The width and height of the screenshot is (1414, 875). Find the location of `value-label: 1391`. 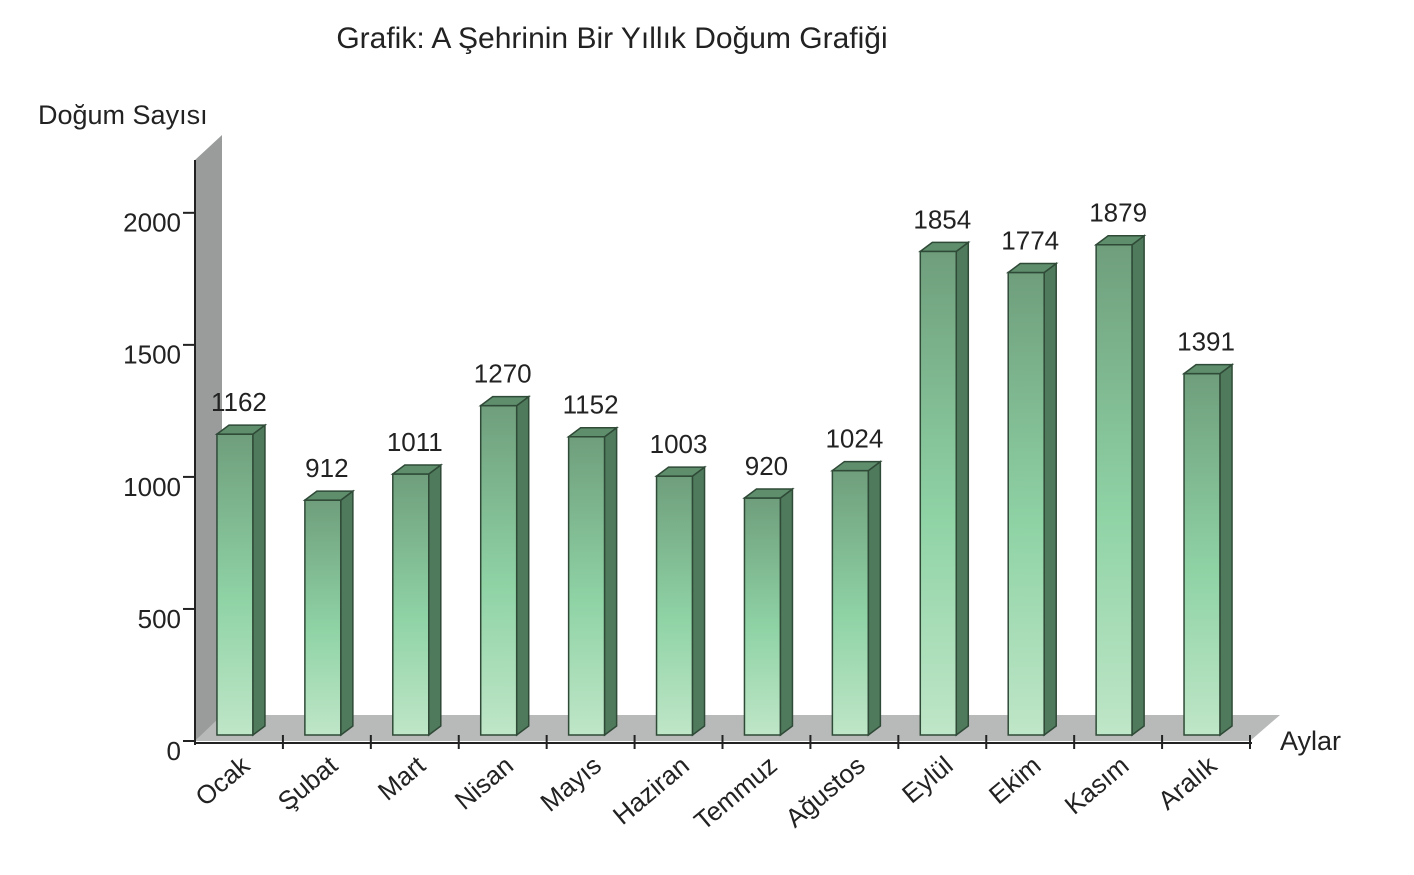

value-label: 1391 is located at coordinates (1206, 342).